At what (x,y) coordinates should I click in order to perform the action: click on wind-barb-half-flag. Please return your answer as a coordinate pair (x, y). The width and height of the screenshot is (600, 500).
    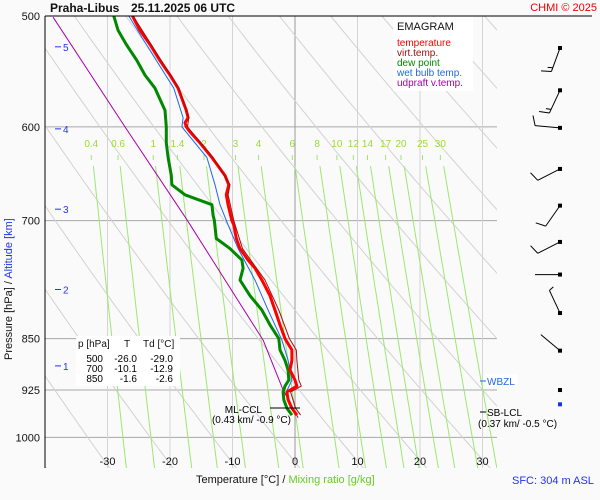
    Looking at the image, I should click on (548, 109).